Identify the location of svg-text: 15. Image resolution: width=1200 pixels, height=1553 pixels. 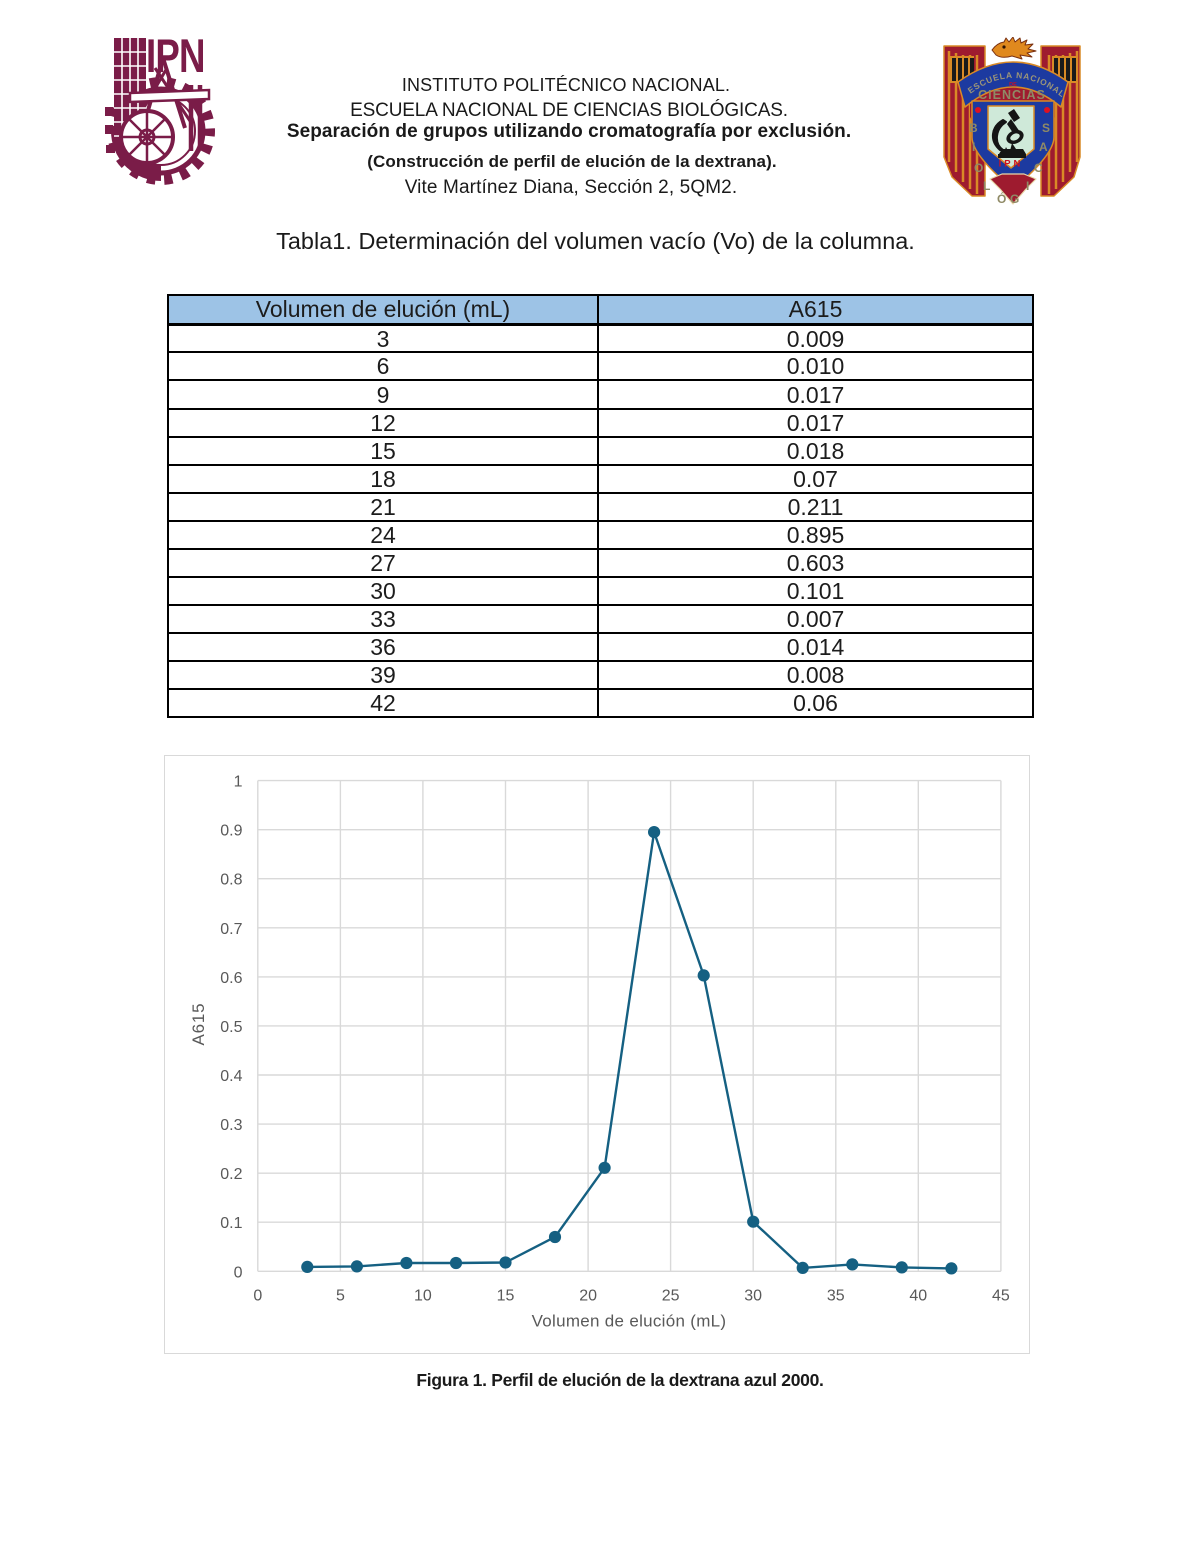
(505, 1295).